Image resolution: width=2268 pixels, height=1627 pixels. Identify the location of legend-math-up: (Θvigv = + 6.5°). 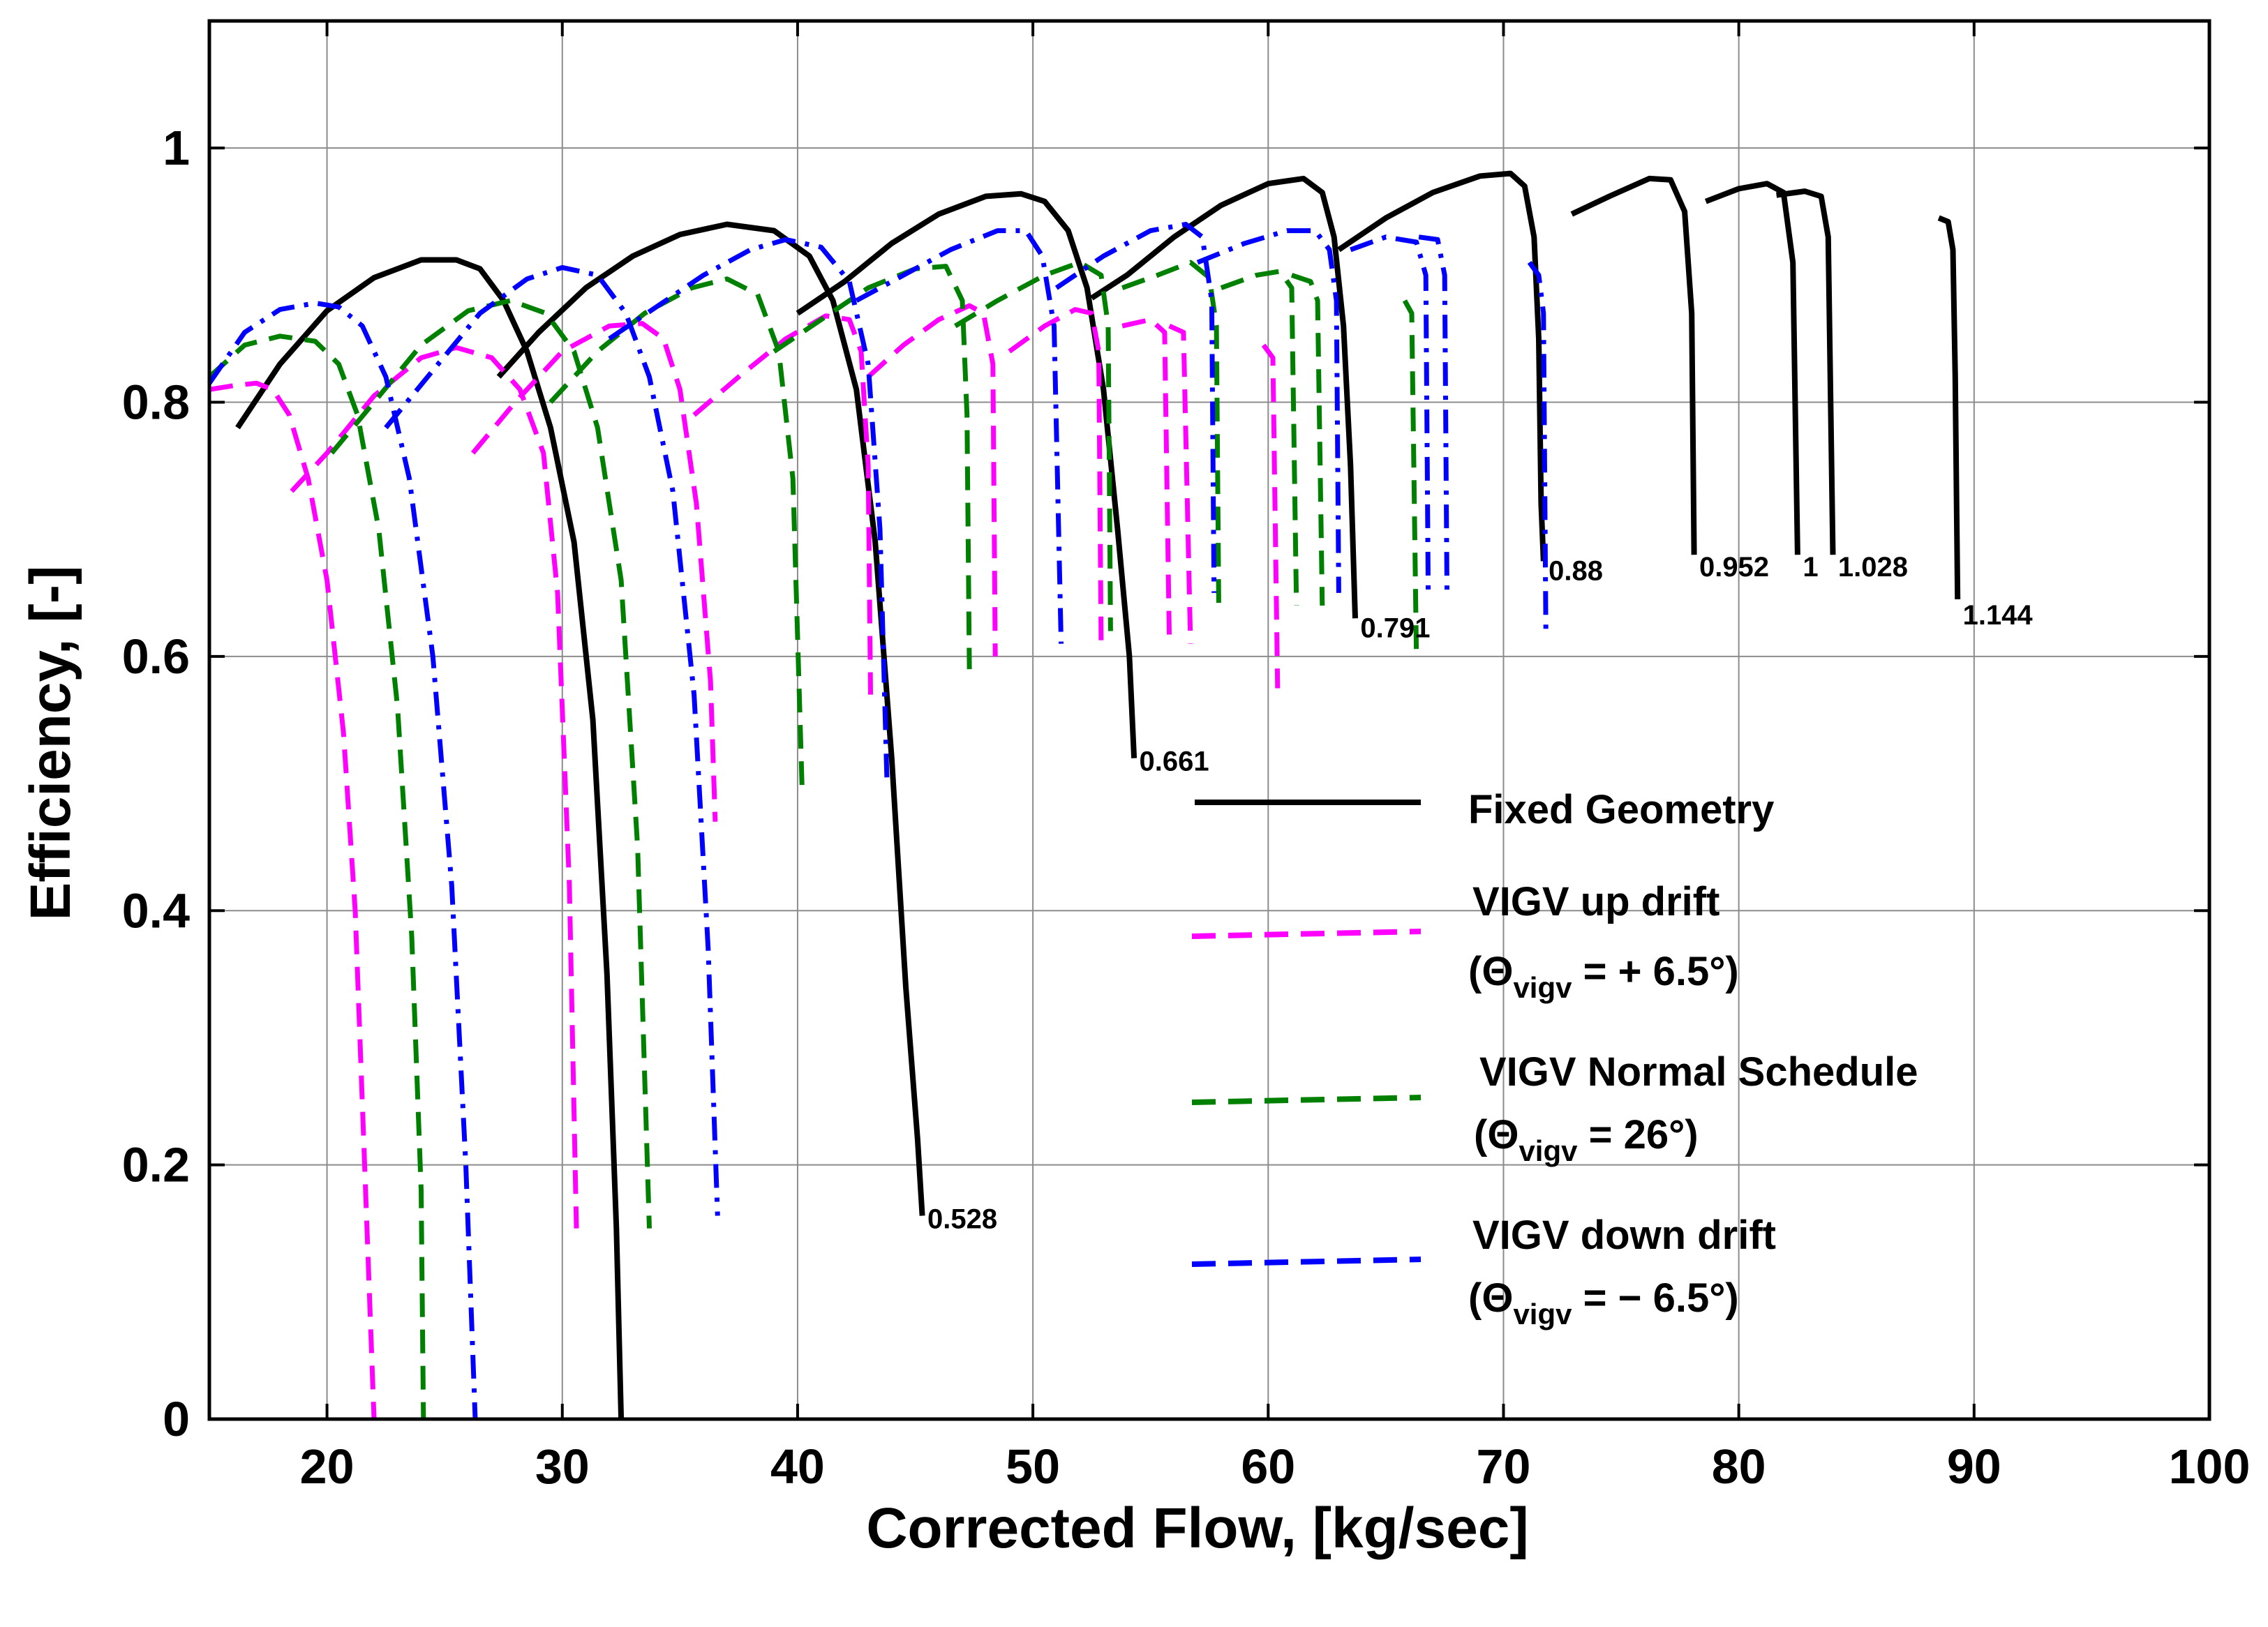
(1603, 977).